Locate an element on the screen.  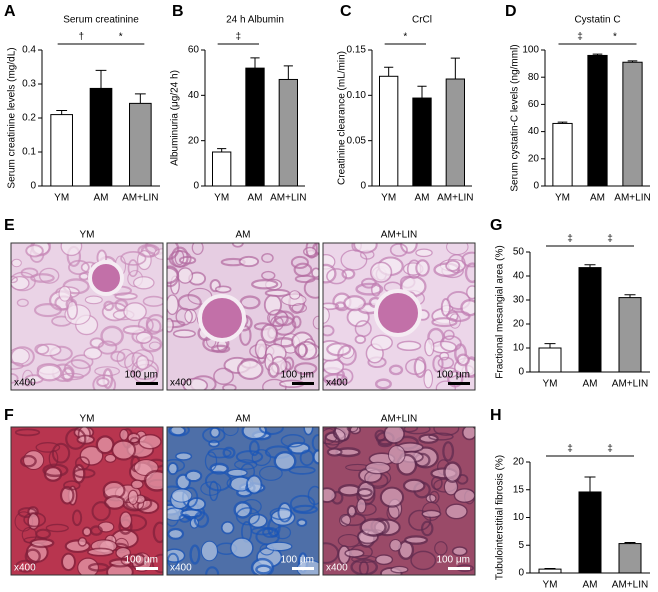
y-tick-label: 50 is located at coordinates (519, 252).